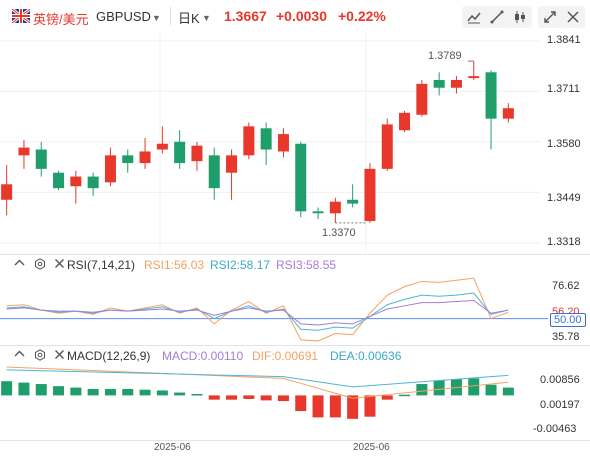  Describe the element at coordinates (564, 198) in the screenshot. I see `price-axis-label: 1.3449` at that location.